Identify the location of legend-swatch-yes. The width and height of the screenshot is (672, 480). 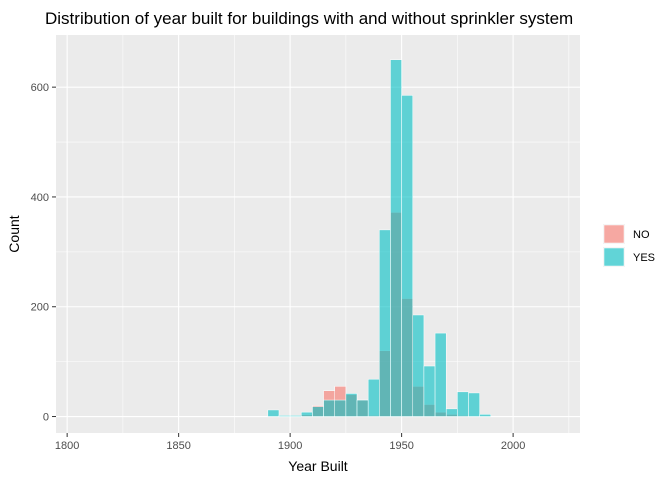
(614, 257).